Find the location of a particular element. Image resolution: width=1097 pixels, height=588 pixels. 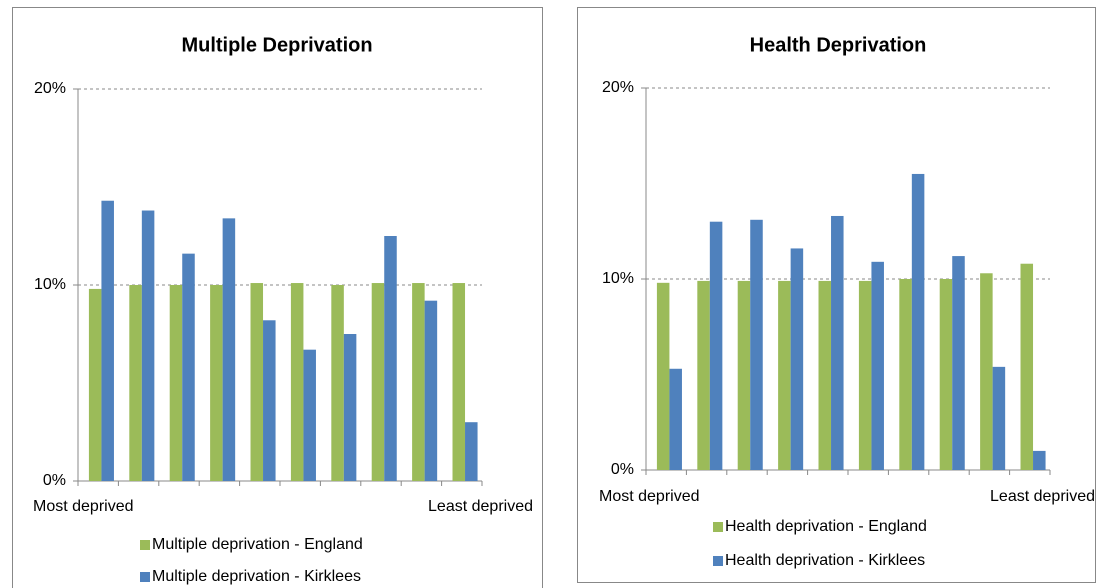

legend-label: Health deprivation - England is located at coordinates (826, 526).